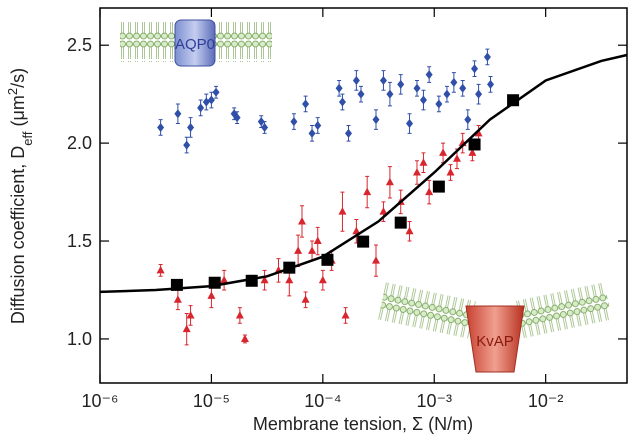 This screenshot has width=639, height=441. I want to click on x-tick-label: 10⁻⁴, so click(322, 401).